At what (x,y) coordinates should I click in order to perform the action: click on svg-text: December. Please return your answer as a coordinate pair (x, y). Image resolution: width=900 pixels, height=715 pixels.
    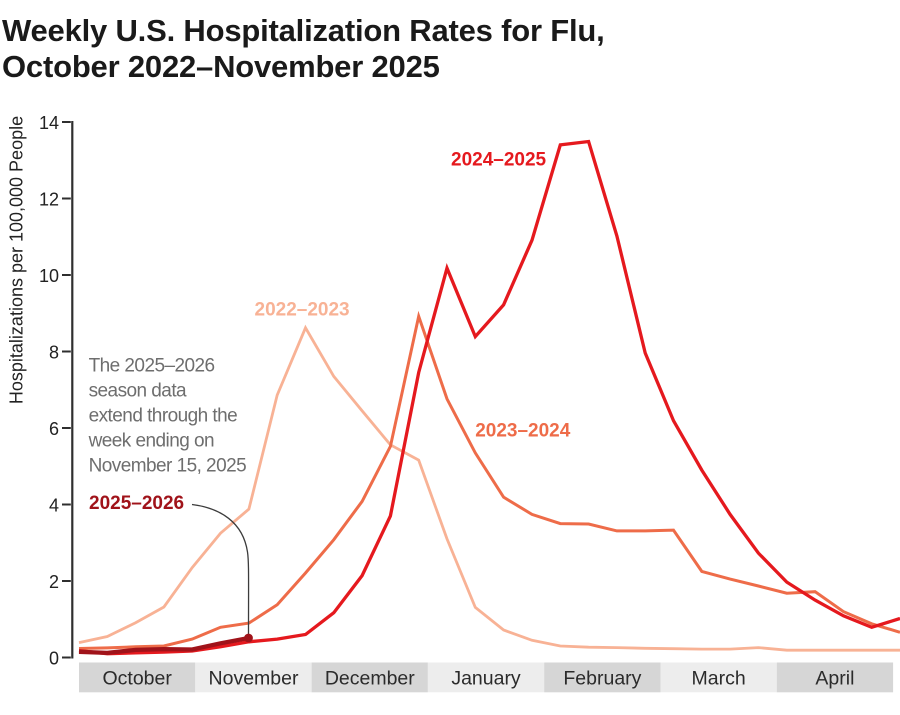
    Looking at the image, I should click on (370, 679).